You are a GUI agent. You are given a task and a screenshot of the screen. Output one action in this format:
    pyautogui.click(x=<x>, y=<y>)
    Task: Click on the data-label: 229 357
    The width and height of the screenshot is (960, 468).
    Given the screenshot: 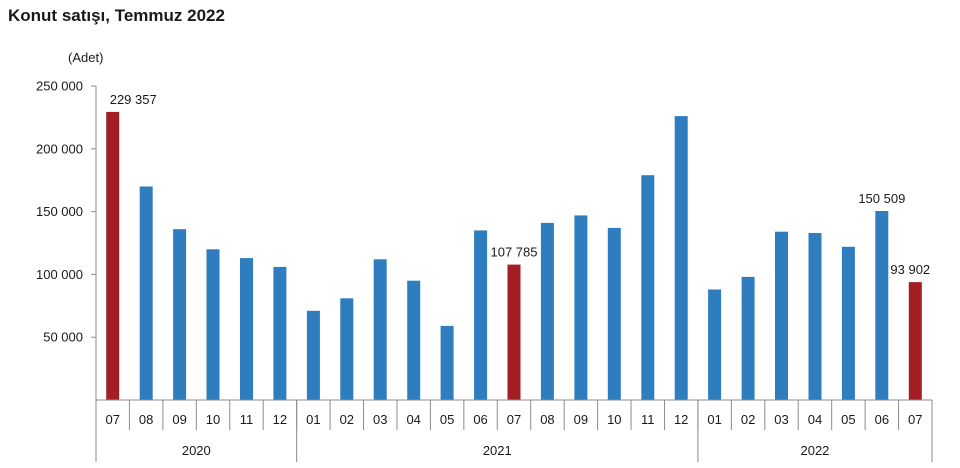 What is the action you would take?
    pyautogui.click(x=133, y=99)
    